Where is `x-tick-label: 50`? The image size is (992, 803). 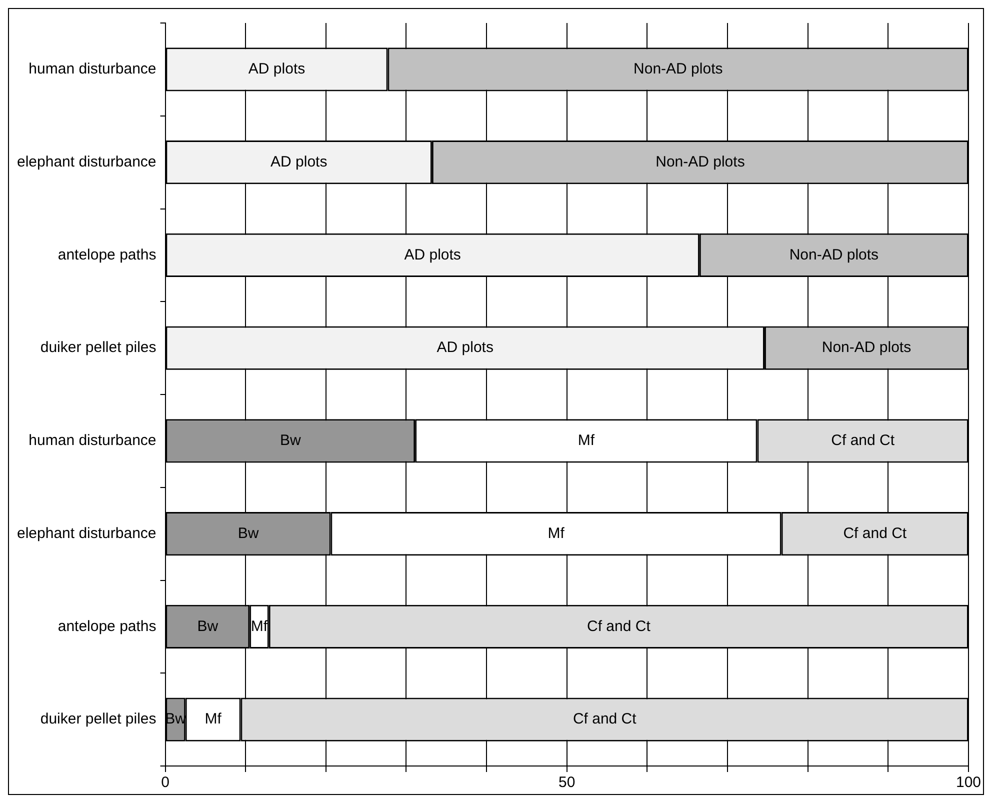
x-tick-label: 50 is located at coordinates (567, 783).